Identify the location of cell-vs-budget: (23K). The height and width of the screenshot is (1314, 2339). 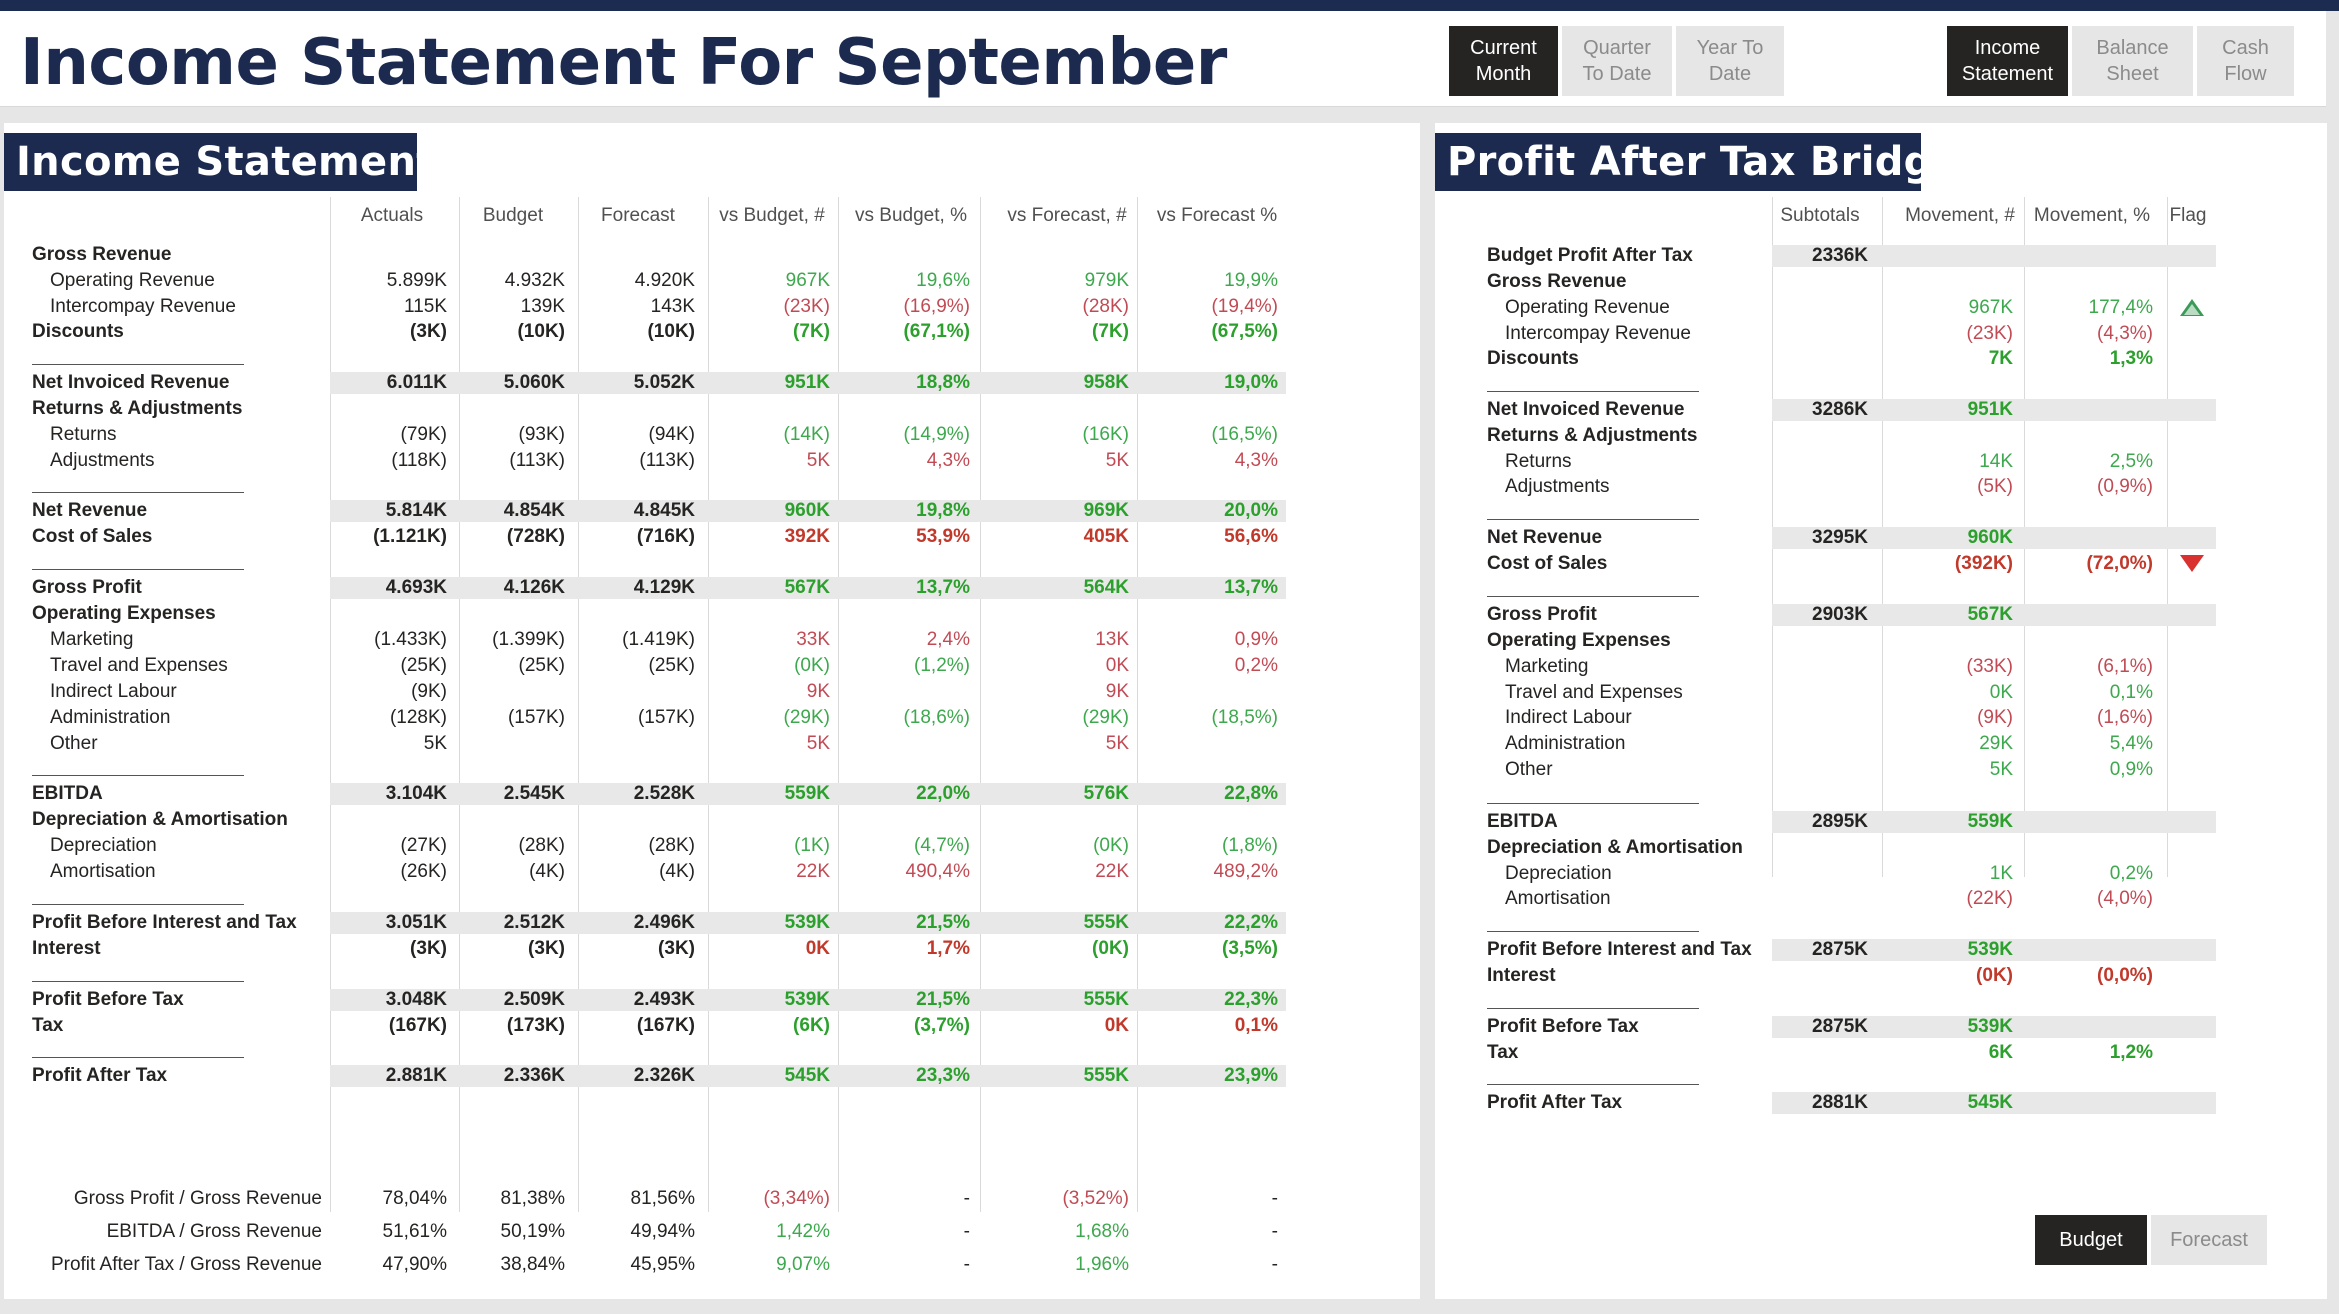
(806, 306).